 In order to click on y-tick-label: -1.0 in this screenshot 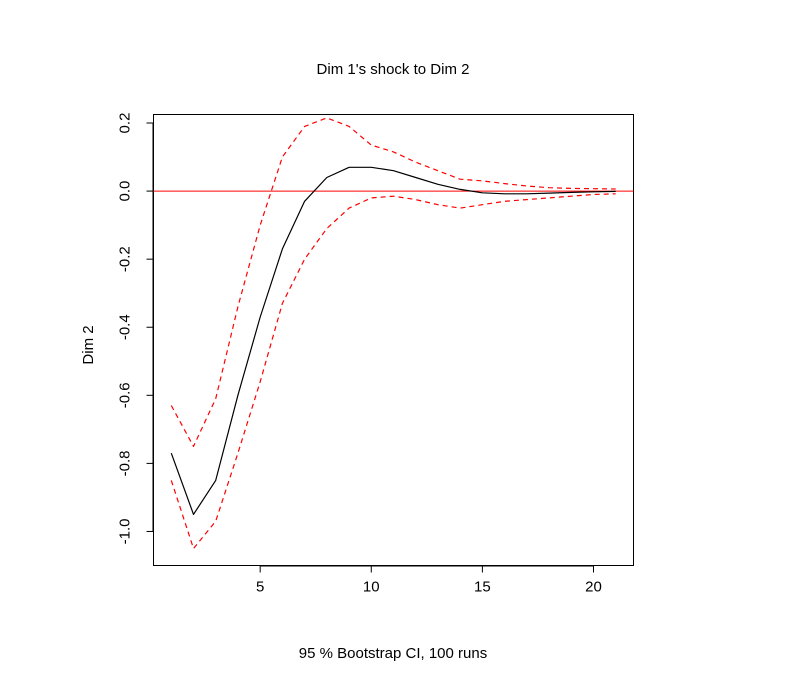, I will do `click(125, 532)`.